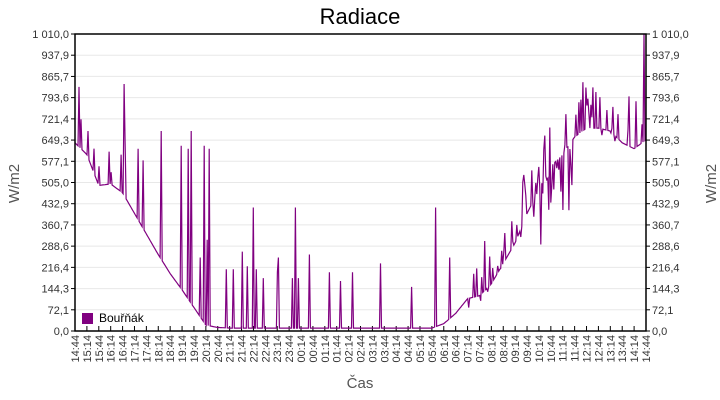 This screenshot has height=400, width=720. I want to click on x-tick-label: 07:14, so click(469, 349).